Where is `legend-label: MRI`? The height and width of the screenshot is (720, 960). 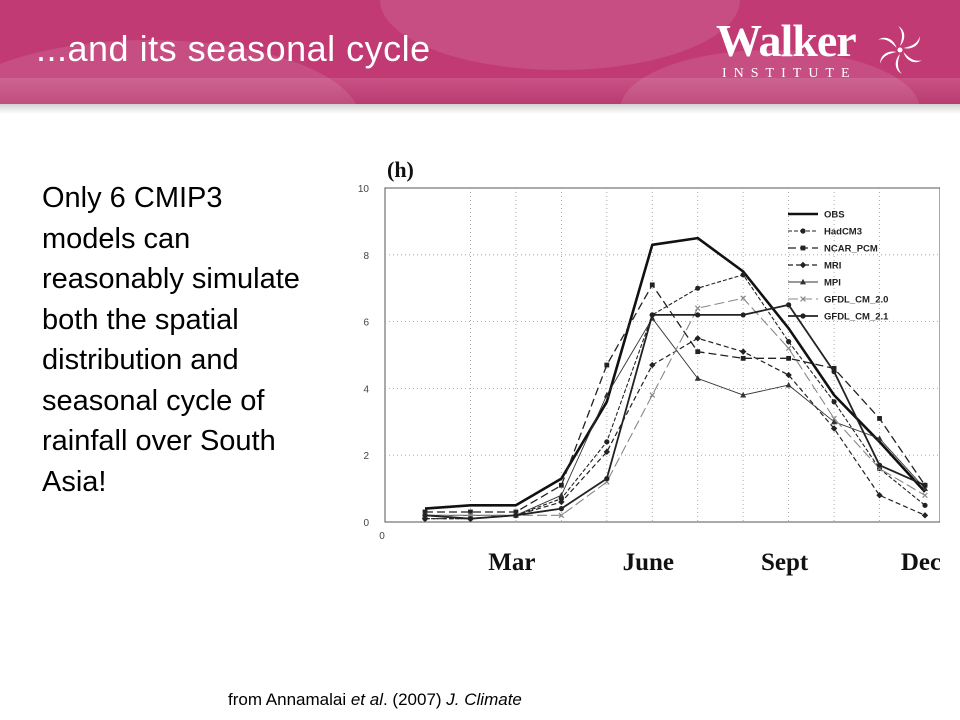
legend-label: MRI is located at coordinates (832, 266).